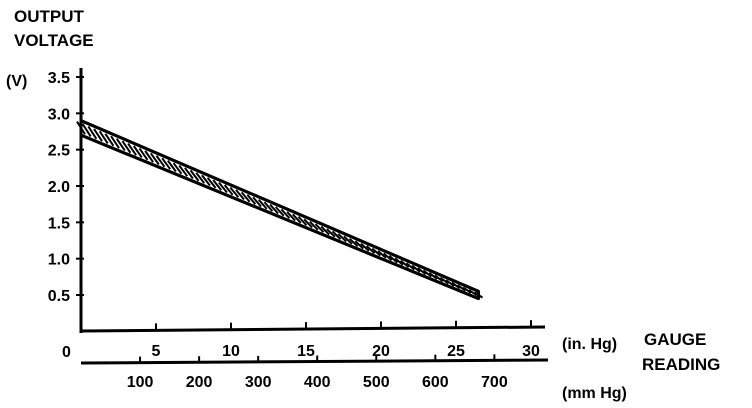 This screenshot has width=752, height=408. What do you see at coordinates (494, 382) in the screenshot?
I see `x-mmhg-tick-label: 700` at bounding box center [494, 382].